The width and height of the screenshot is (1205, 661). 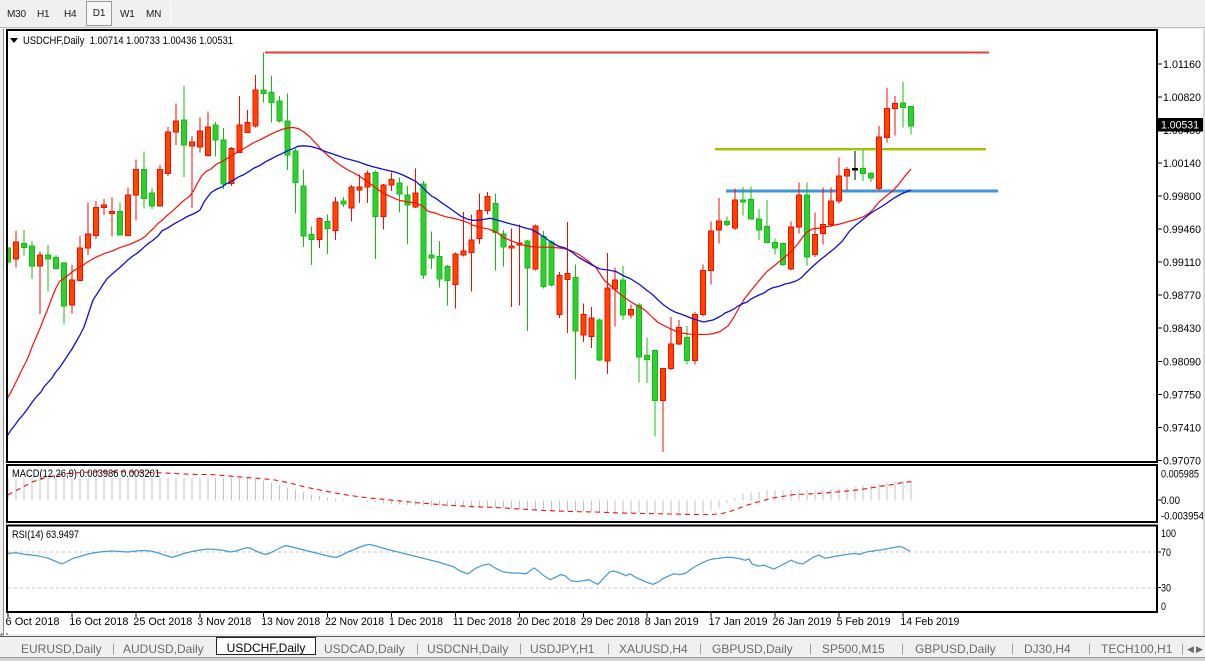 I want to click on svg-text: 6 Oct 2018, so click(x=33, y=622).